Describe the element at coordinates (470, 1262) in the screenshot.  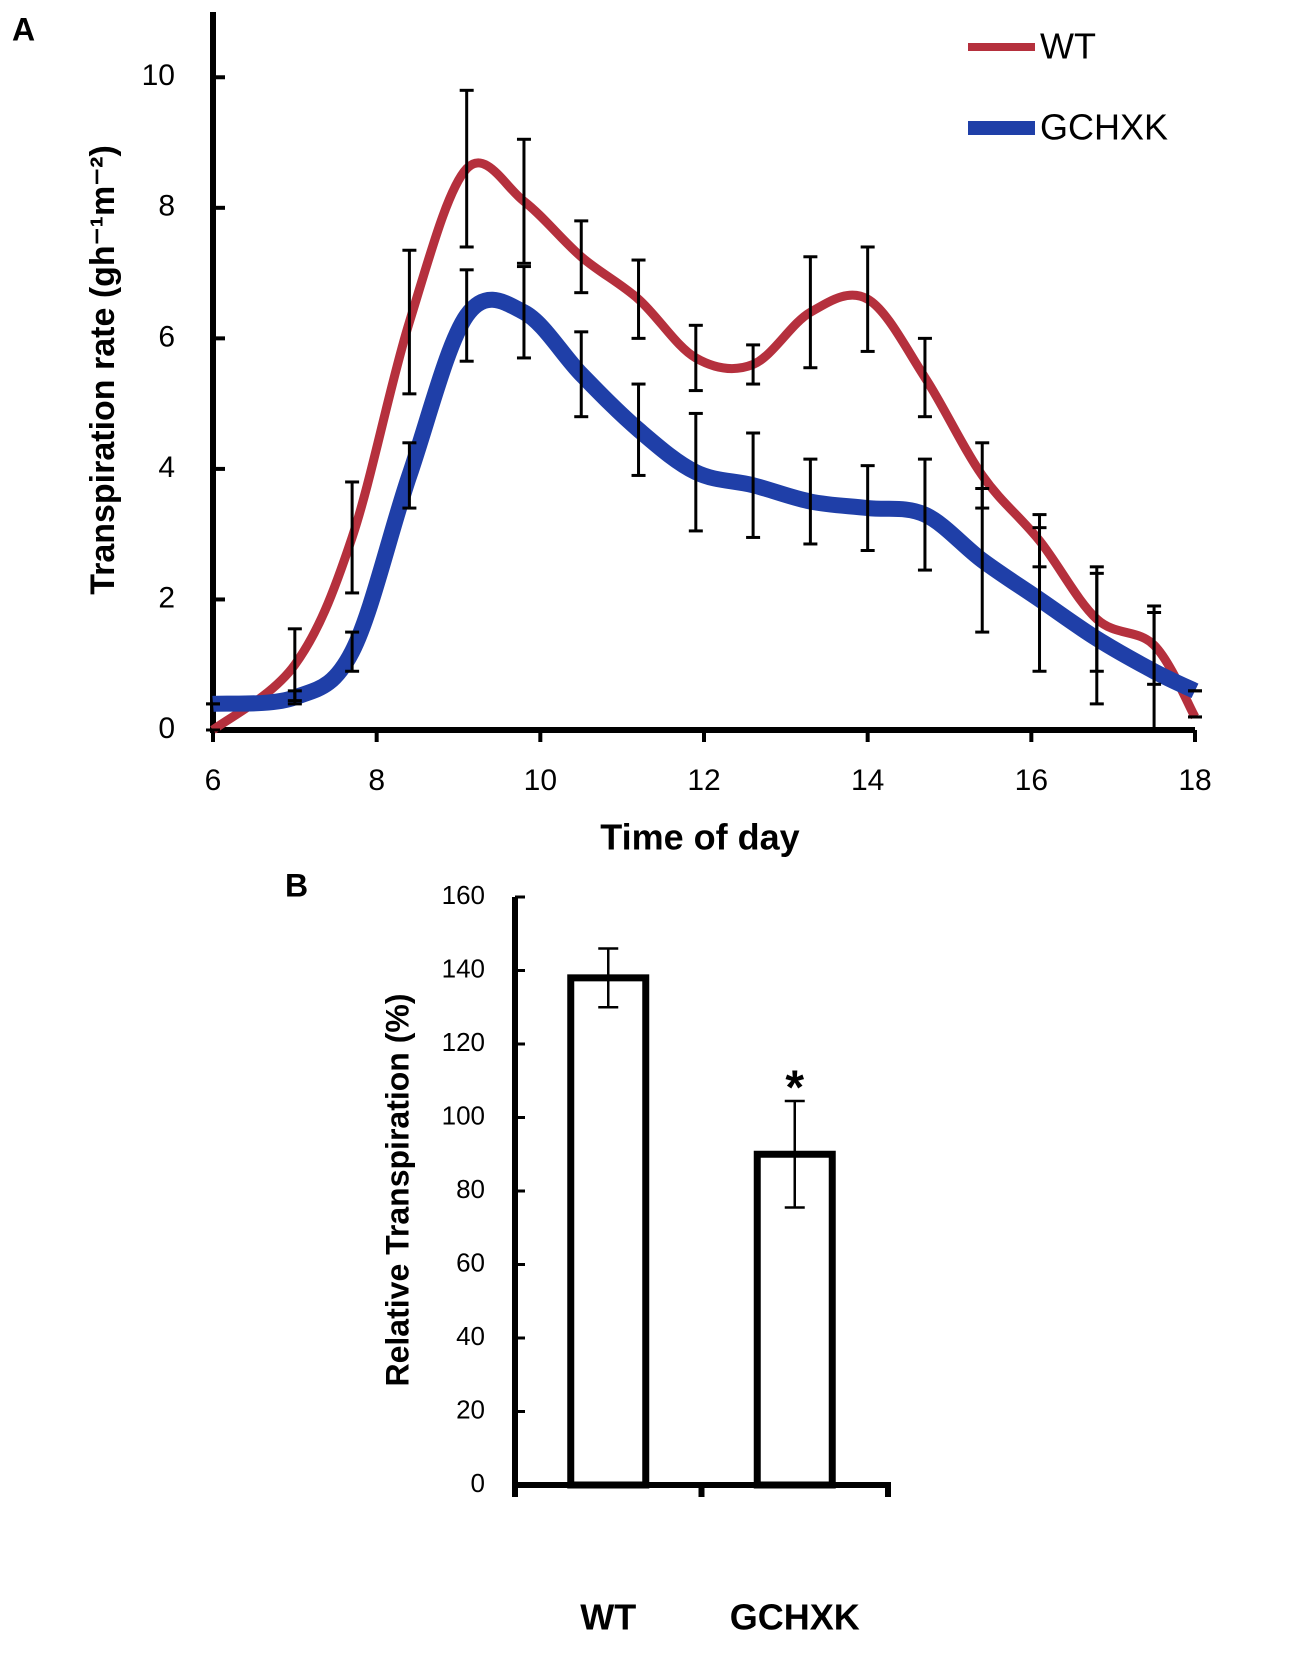
I see `y-tick-label: 60` at that location.